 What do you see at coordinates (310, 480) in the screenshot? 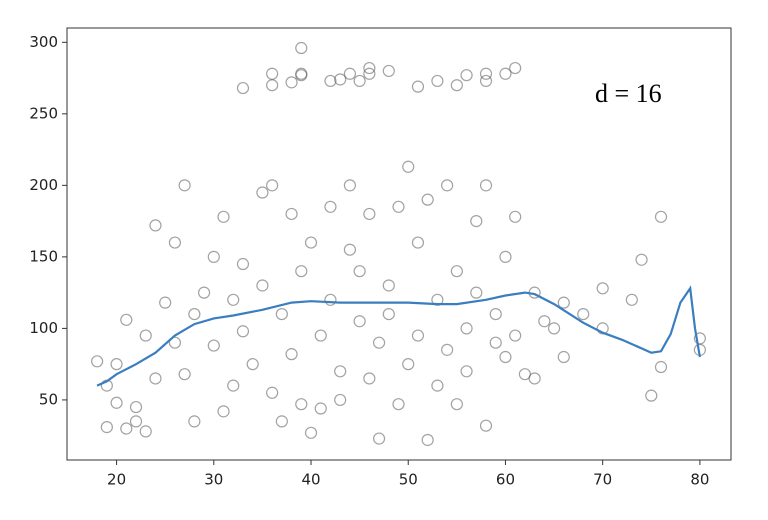
I see `x-tick-label: 40` at bounding box center [310, 480].